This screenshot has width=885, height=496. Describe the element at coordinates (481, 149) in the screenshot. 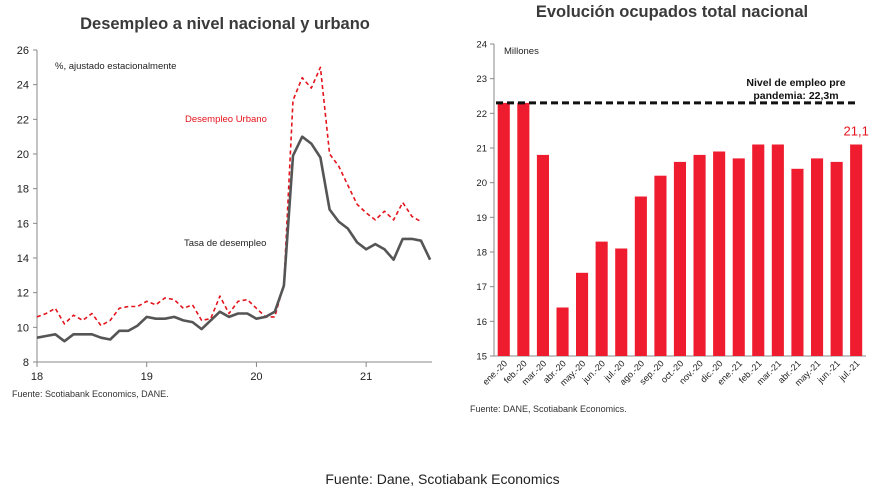

I see `y-tick-label: 21` at that location.